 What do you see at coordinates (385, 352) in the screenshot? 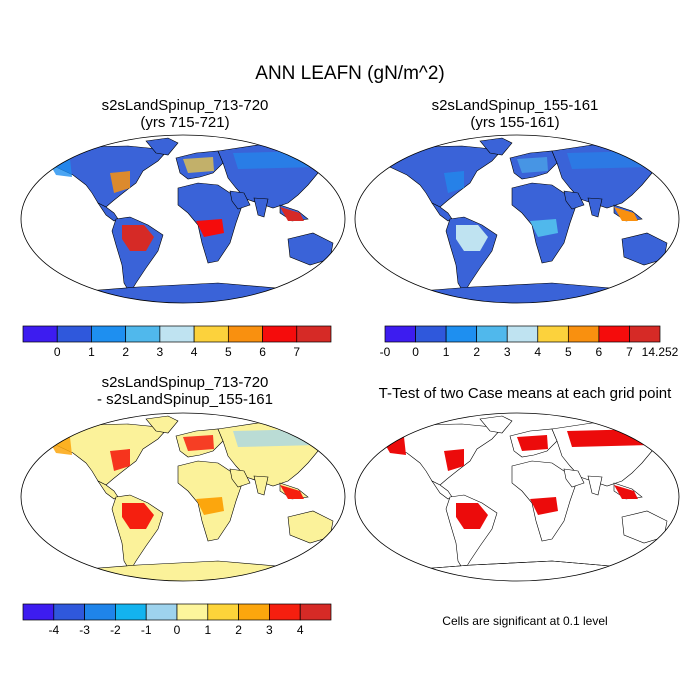
I see `colorbar-tick-label: -0` at bounding box center [385, 352].